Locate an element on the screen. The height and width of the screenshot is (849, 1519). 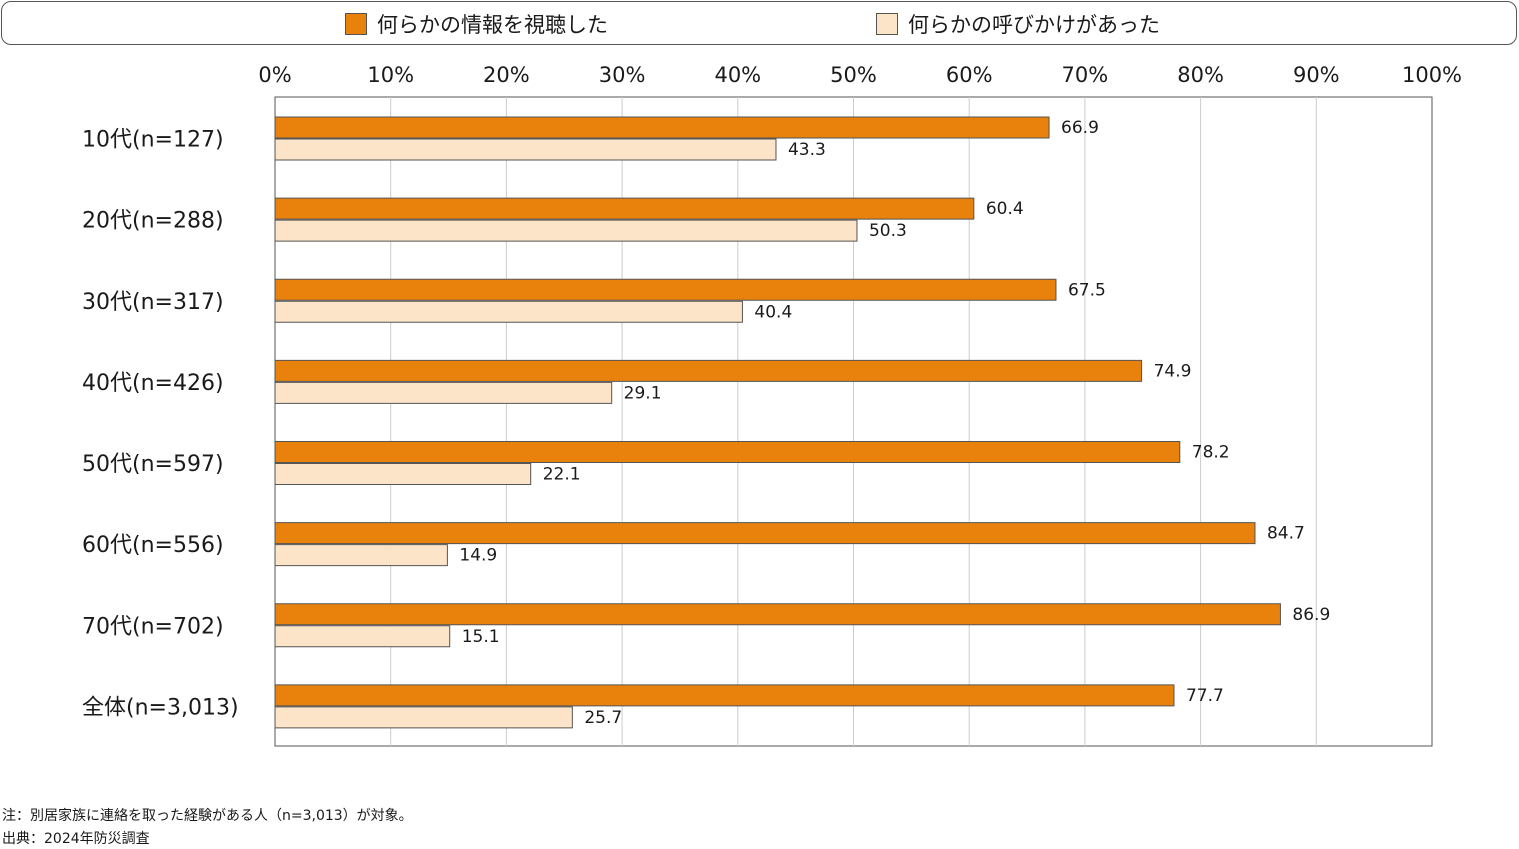
x-tick-label: 70% is located at coordinates (1085, 75).